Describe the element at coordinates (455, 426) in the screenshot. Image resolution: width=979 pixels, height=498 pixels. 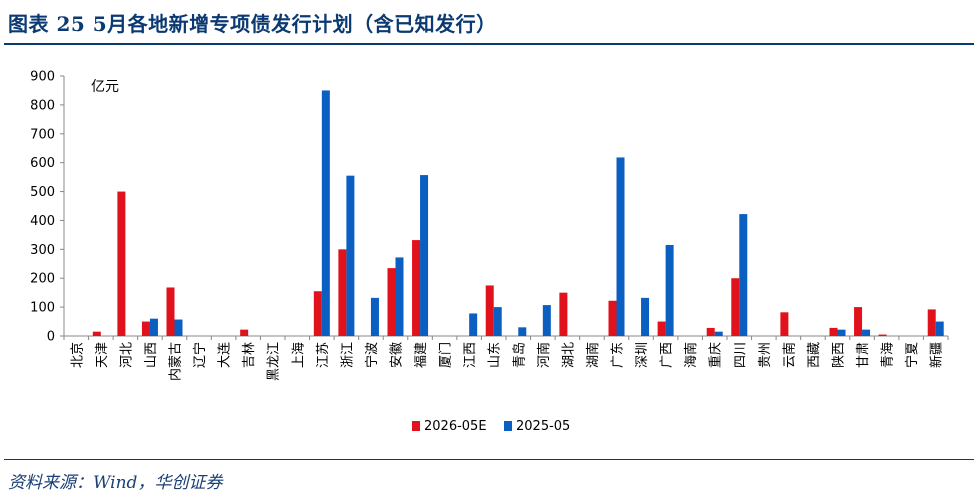
I see `legend-label: 2026-05E` at that location.